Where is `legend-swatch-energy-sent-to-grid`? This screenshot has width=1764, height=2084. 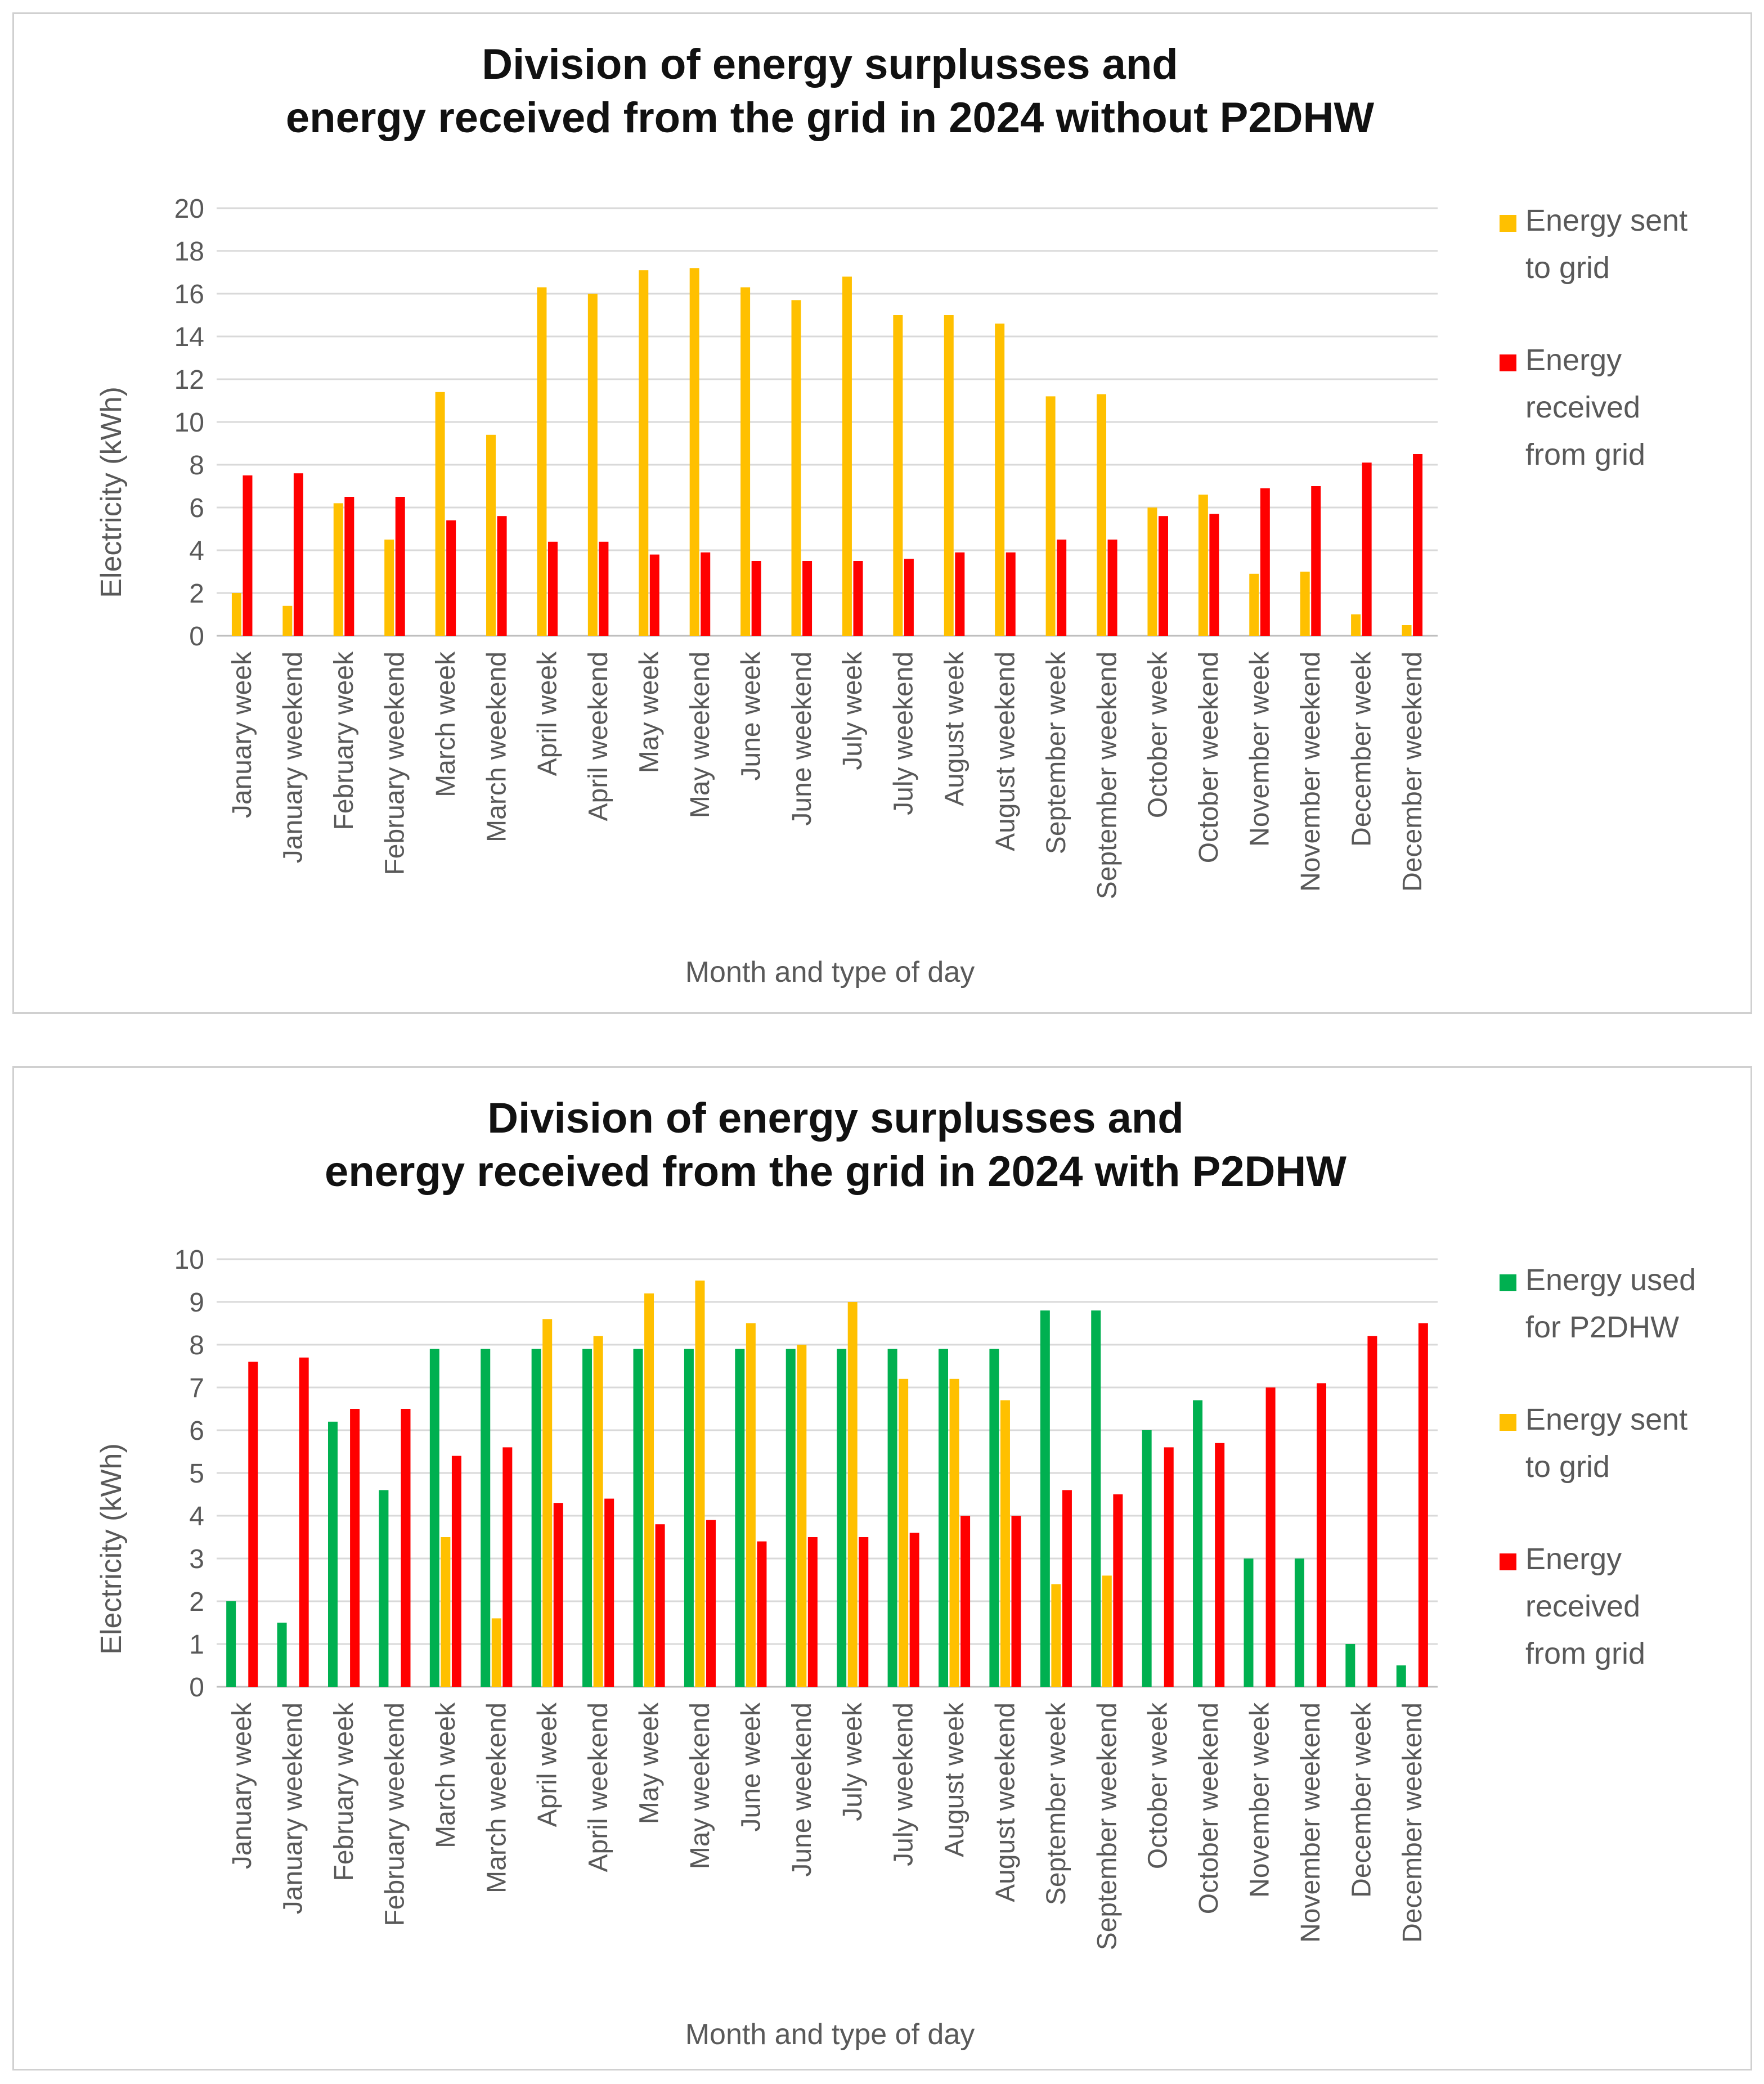
legend-swatch-energy-sent-to-grid is located at coordinates (1508, 1423).